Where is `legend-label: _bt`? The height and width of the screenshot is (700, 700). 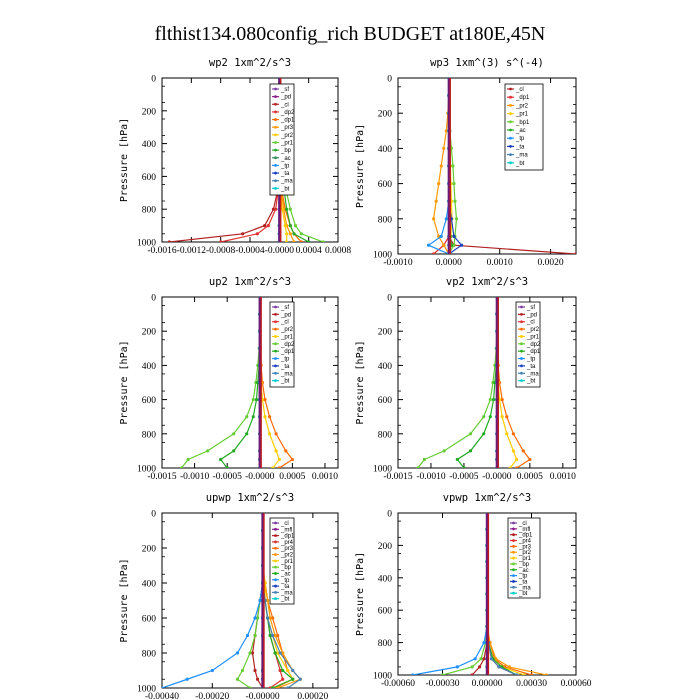
legend-label: _bt is located at coordinates (531, 382).